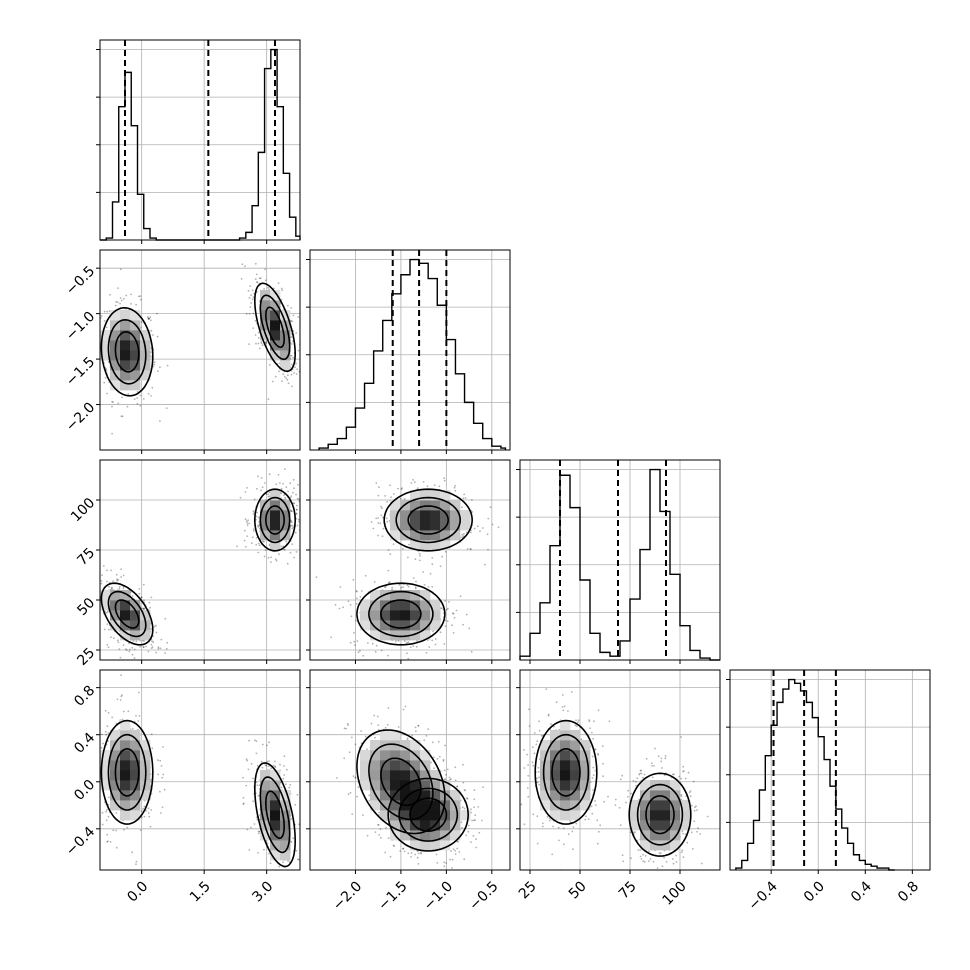 The width and height of the screenshot is (970, 970). I want to click on pair-1-3-frame, so click(410, 770).